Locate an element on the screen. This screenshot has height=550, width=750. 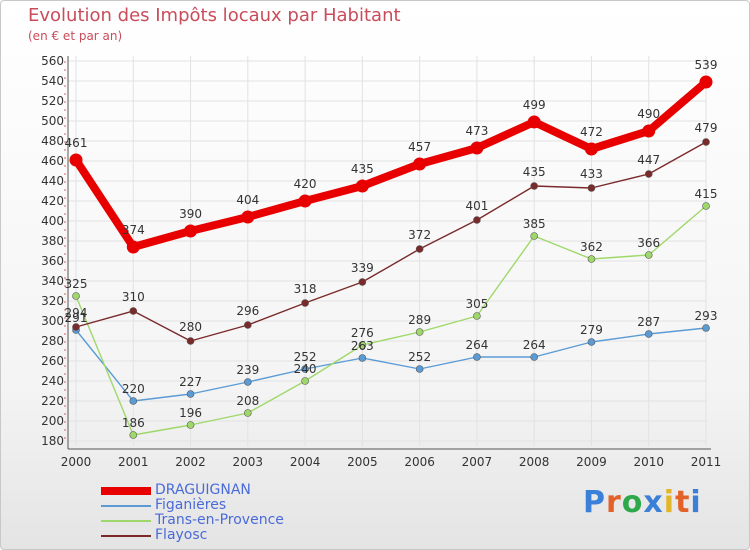
data-label: 385 is located at coordinates (534, 224).